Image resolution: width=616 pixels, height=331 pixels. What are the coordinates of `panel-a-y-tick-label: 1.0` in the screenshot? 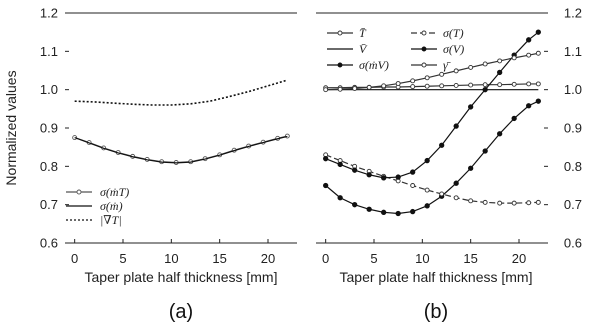 It's located at (49, 89).